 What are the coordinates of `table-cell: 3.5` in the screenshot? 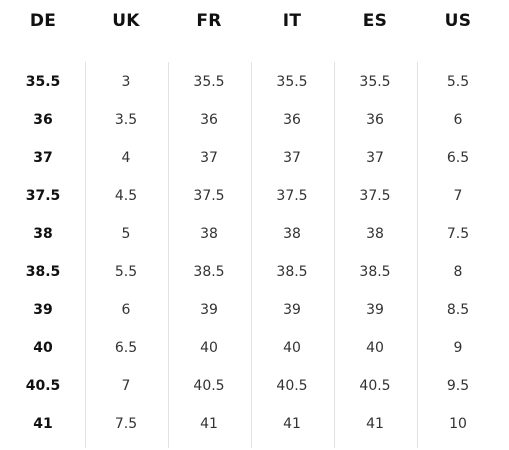 It's located at (126, 120).